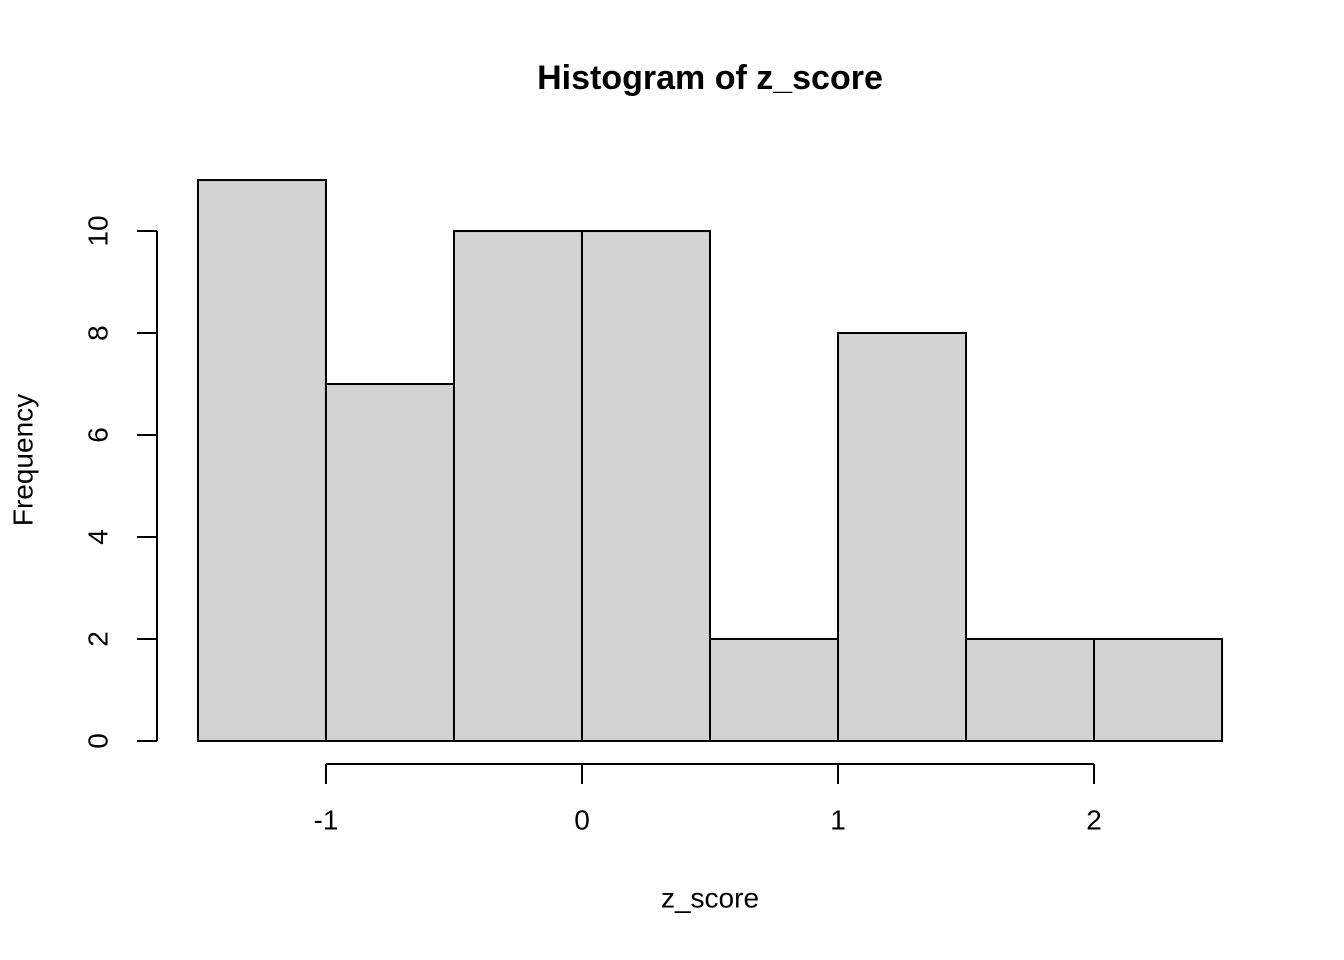 The height and width of the screenshot is (960, 1344). Describe the element at coordinates (582, 819) in the screenshot. I see `x-tick-label: 0` at that location.